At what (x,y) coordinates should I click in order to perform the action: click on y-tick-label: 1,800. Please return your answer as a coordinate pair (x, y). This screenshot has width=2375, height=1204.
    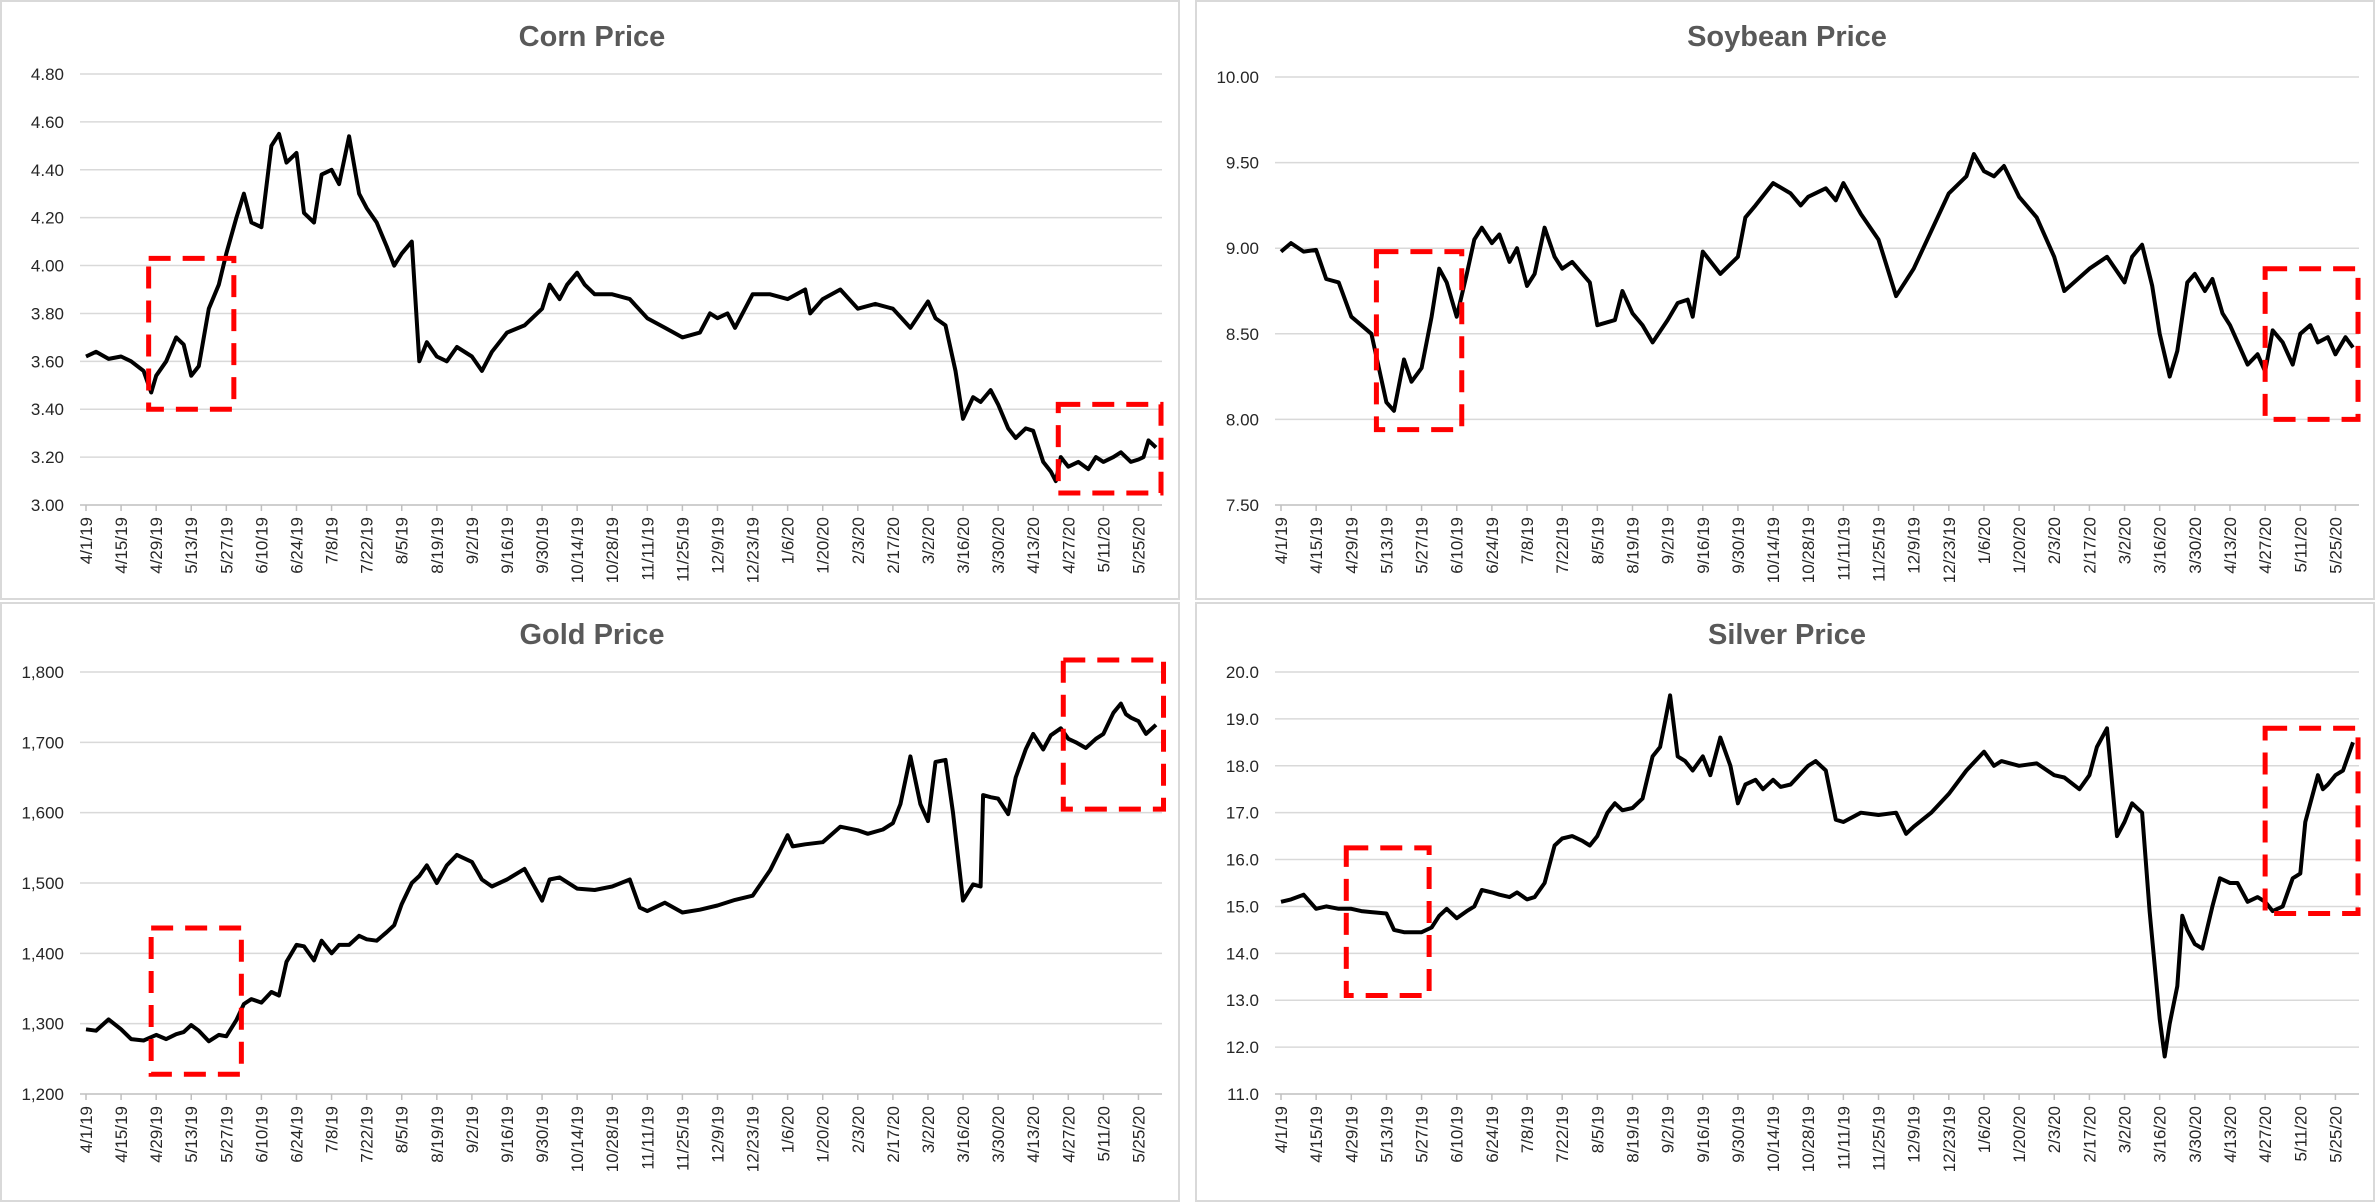
    Looking at the image, I should click on (42, 672).